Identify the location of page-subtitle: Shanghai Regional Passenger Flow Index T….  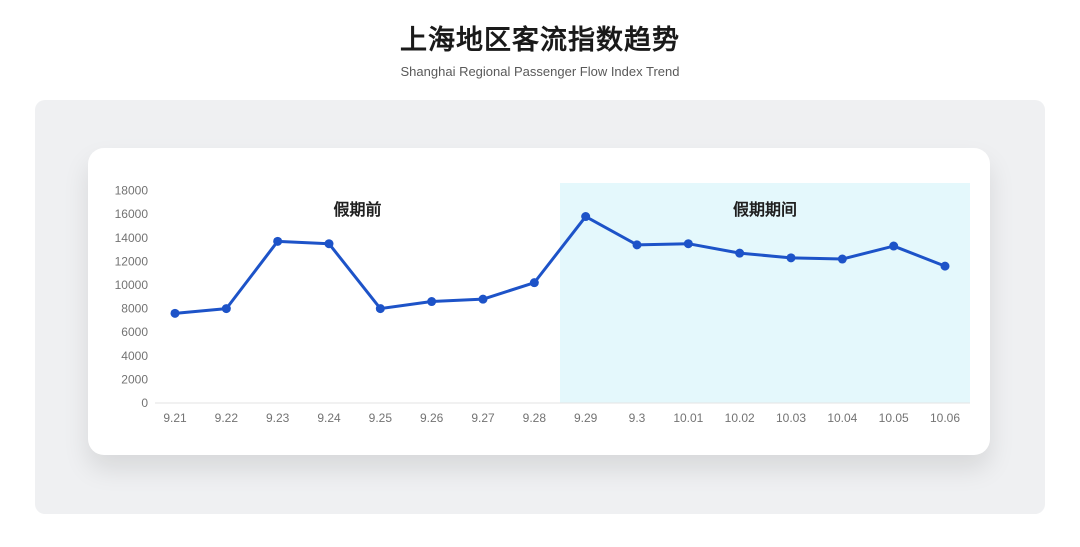
(540, 71).